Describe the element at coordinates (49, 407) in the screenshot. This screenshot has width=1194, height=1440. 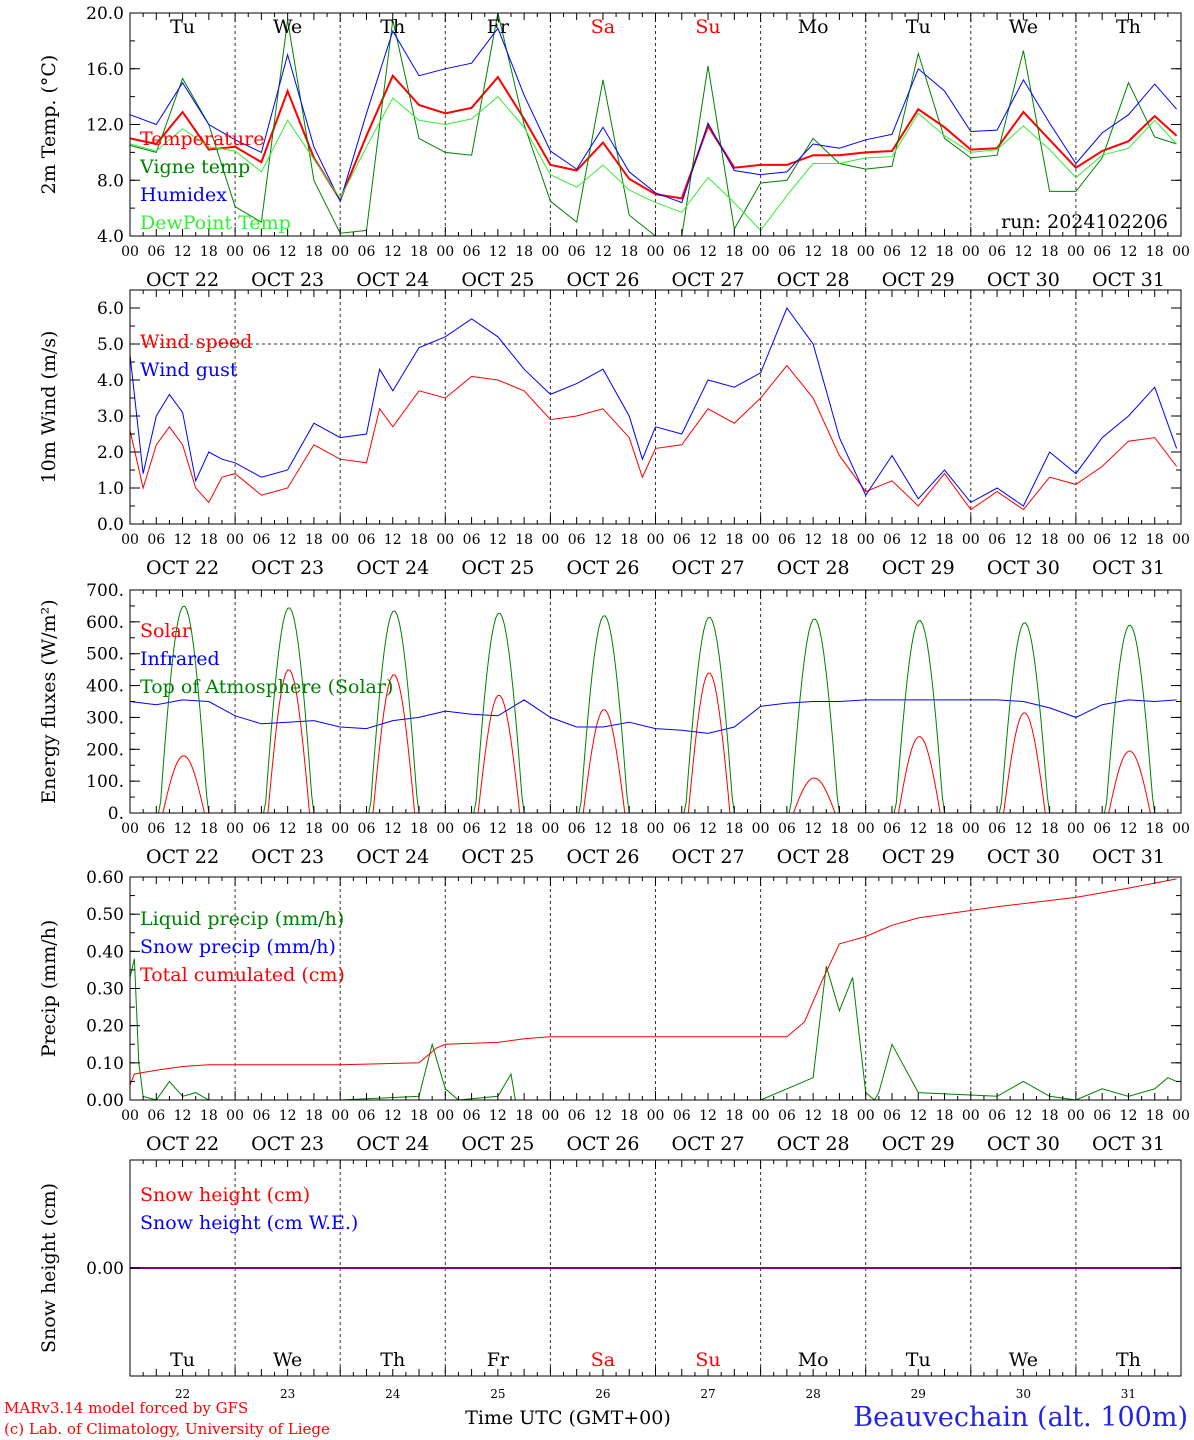
I see `wind-axis-label: 10m Wind (m/s)` at that location.